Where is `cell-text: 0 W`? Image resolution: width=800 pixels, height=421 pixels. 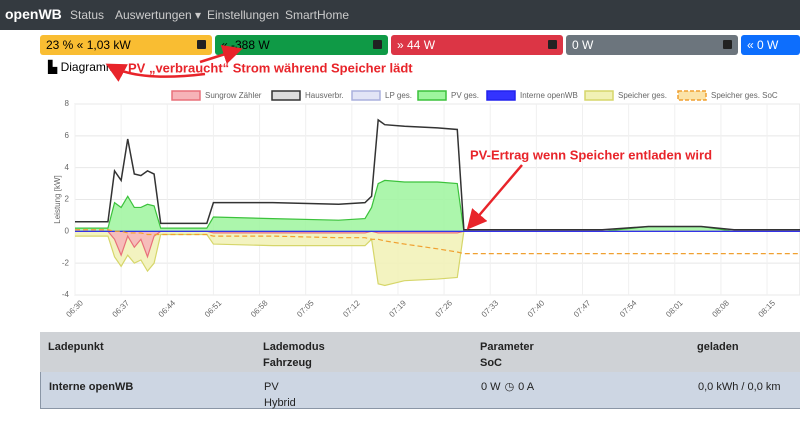
cell-text: 0 W is located at coordinates (491, 387).